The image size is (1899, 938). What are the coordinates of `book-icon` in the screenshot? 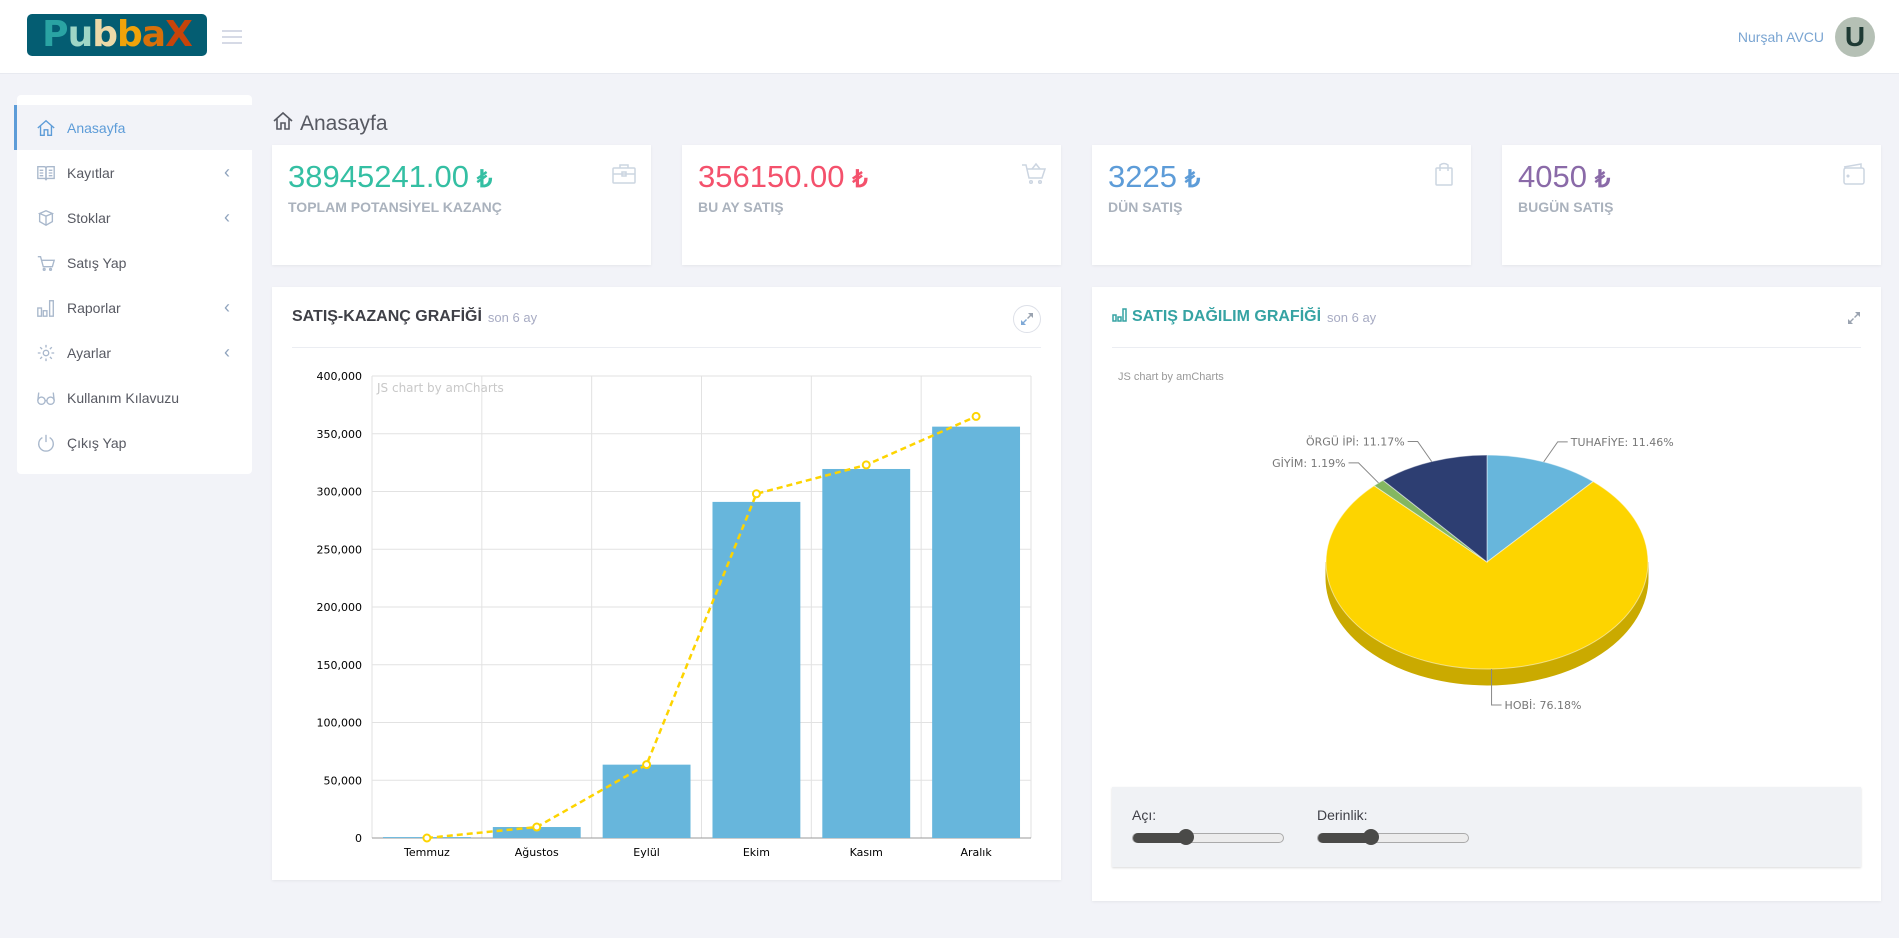 It's located at (46, 173).